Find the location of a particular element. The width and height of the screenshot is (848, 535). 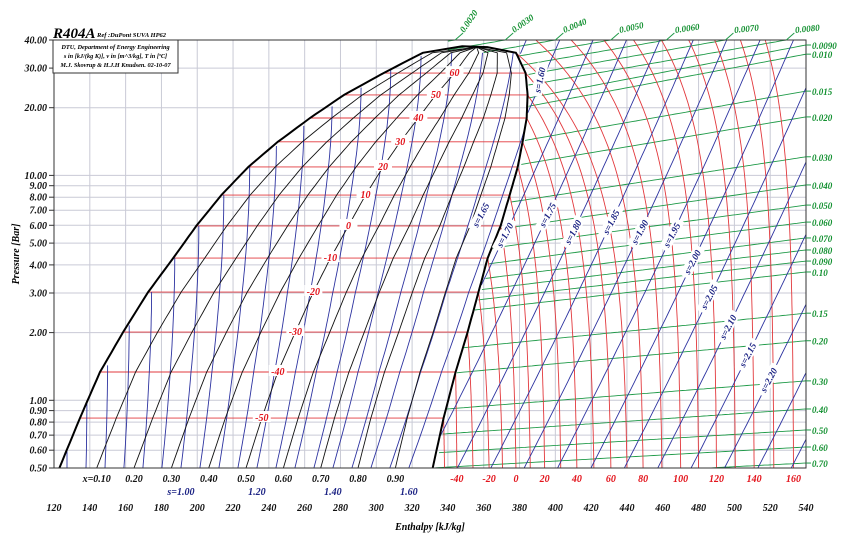

y-tick-label: 0.60 is located at coordinates (39, 451).